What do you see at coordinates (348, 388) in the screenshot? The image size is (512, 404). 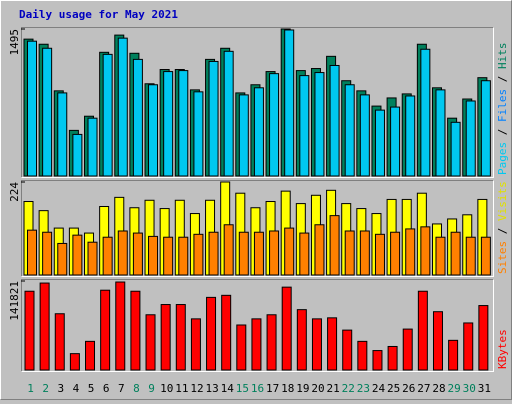 I see `x-tick-label: 22` at bounding box center [348, 388].